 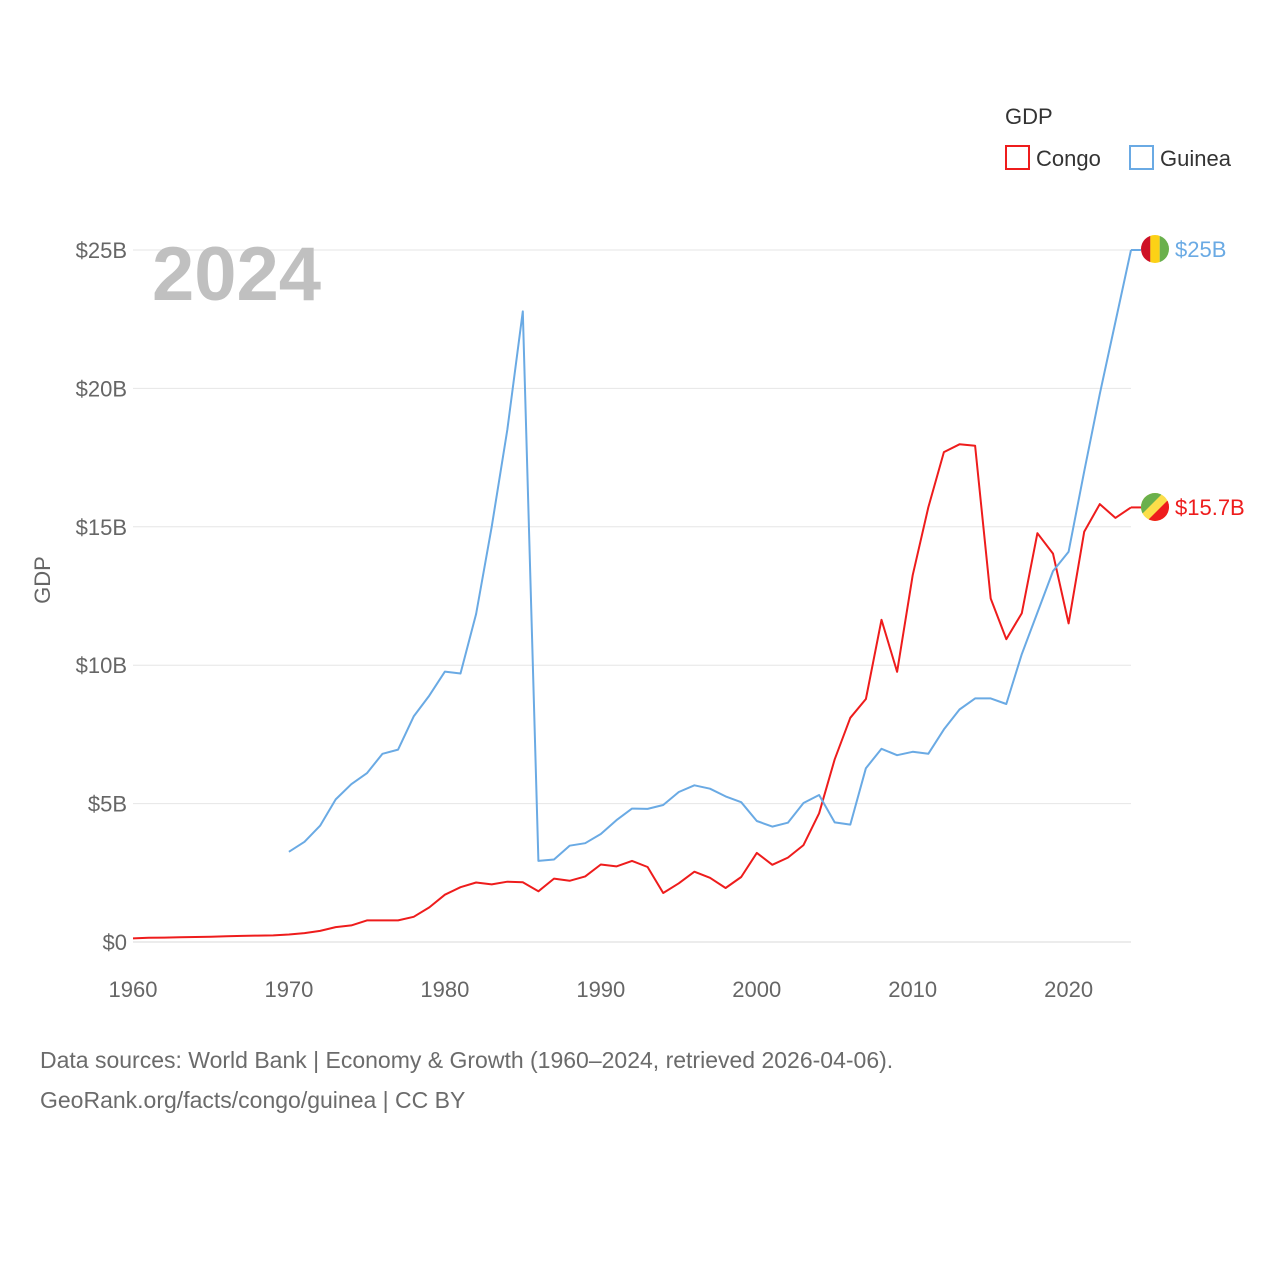 I want to click on x-tick-label: 1970, so click(x=288, y=989).